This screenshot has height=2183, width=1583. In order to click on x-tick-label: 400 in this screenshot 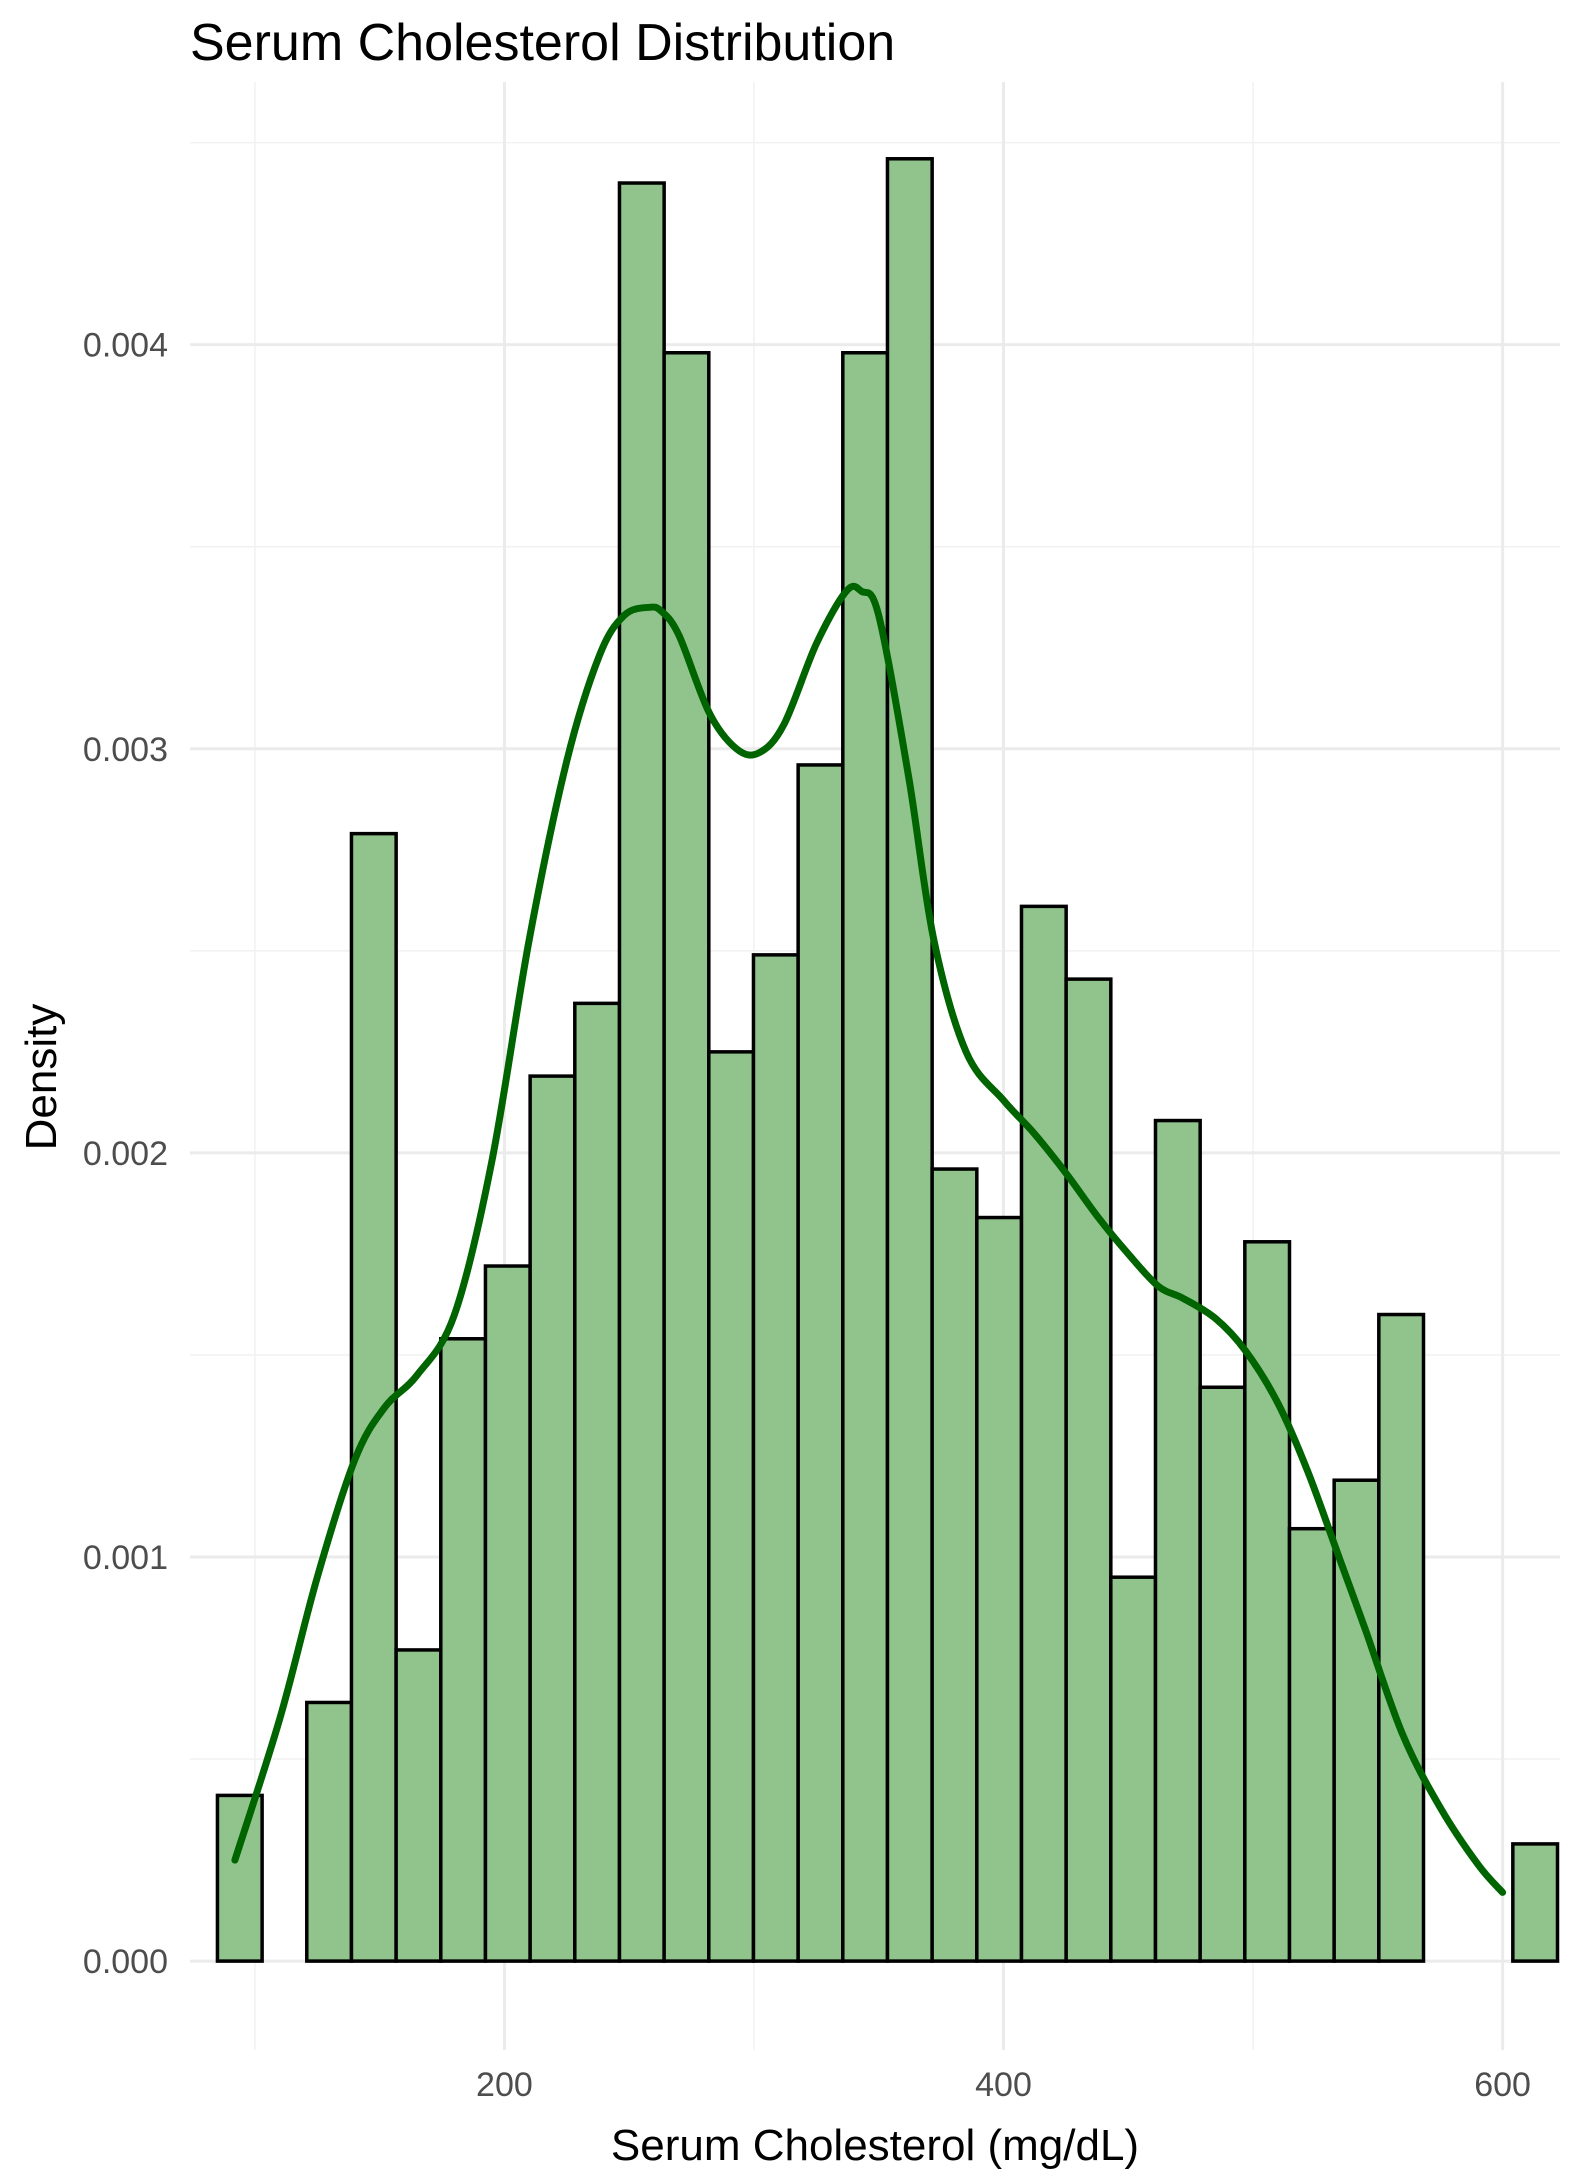, I will do `click(1003, 2085)`.